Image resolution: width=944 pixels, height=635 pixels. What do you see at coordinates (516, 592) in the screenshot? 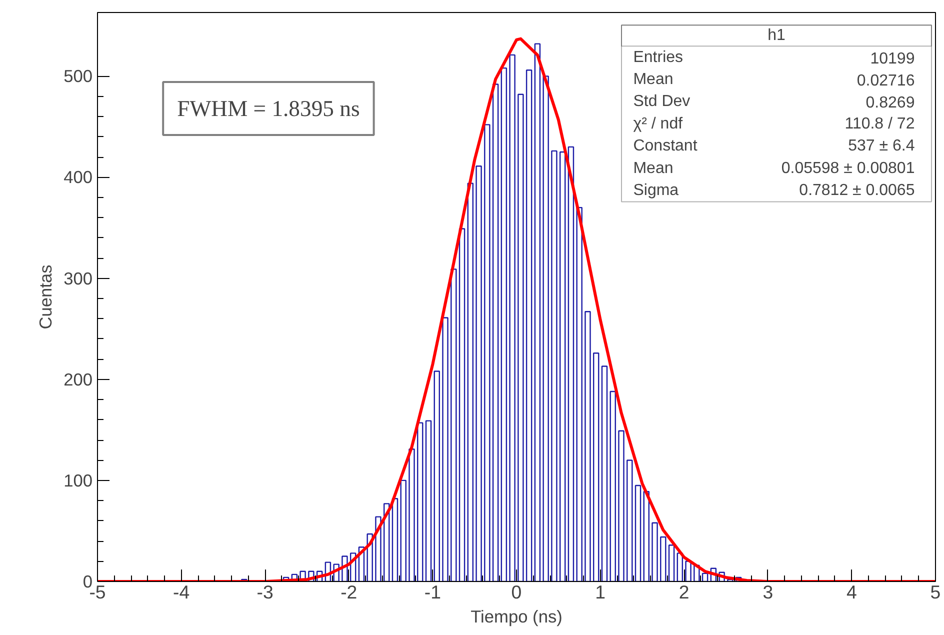
I see `x-tick-label: 0` at bounding box center [516, 592].